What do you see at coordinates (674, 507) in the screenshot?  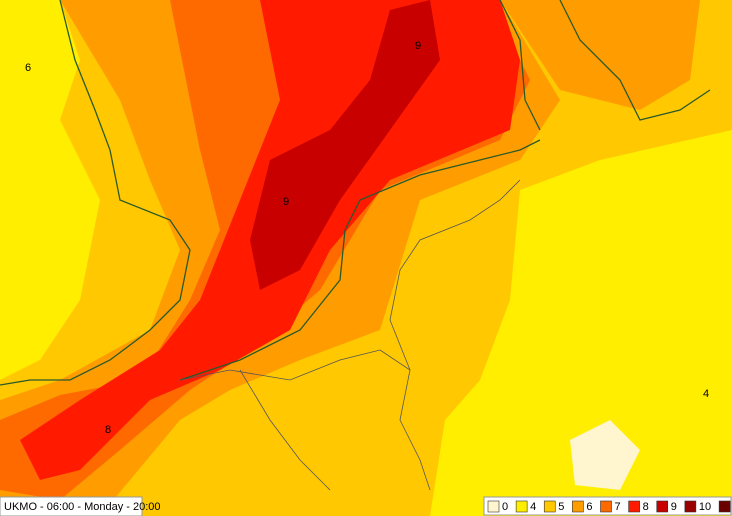 I see `legend-label: 9` at bounding box center [674, 507].